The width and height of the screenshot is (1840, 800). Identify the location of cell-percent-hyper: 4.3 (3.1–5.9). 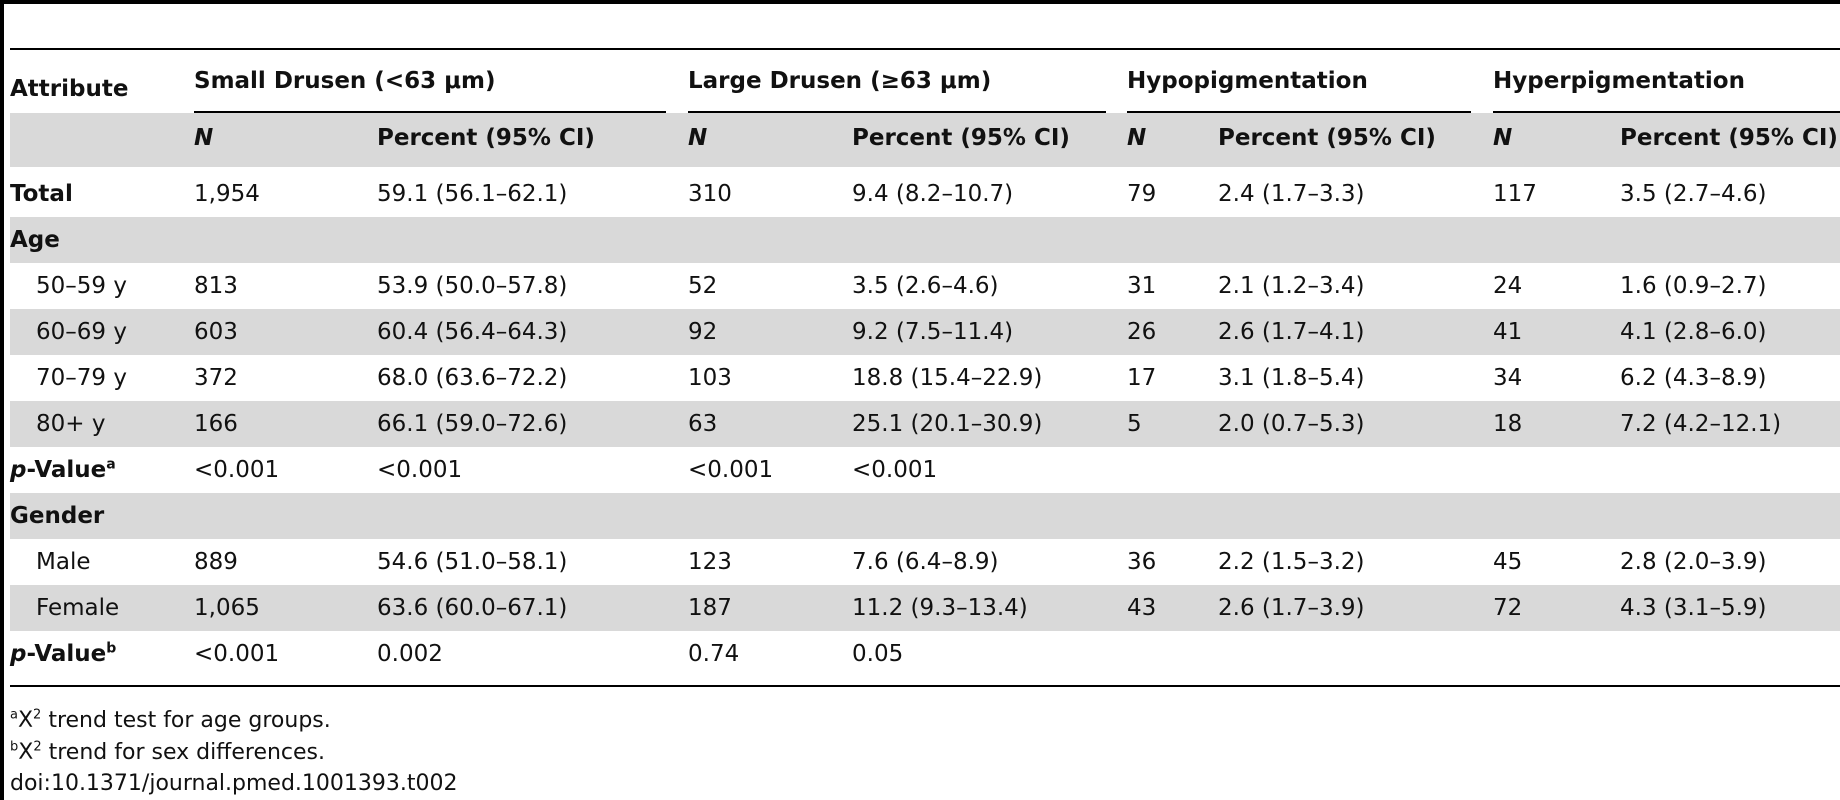
(1693, 608).